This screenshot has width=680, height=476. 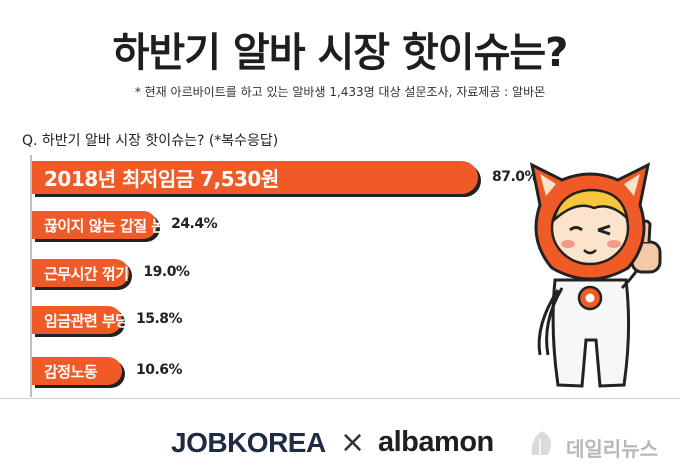 What do you see at coordinates (71, 371) in the screenshot?
I see `bar-label-5: 감정노동` at bounding box center [71, 371].